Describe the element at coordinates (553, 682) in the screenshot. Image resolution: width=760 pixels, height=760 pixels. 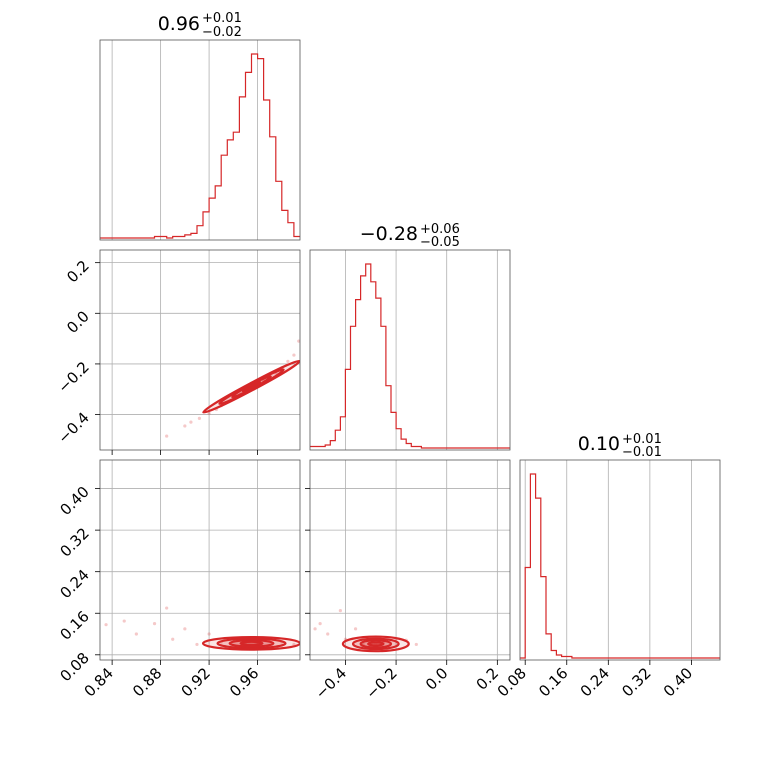
I see `xtick-label-2-1: 0.16` at that location.